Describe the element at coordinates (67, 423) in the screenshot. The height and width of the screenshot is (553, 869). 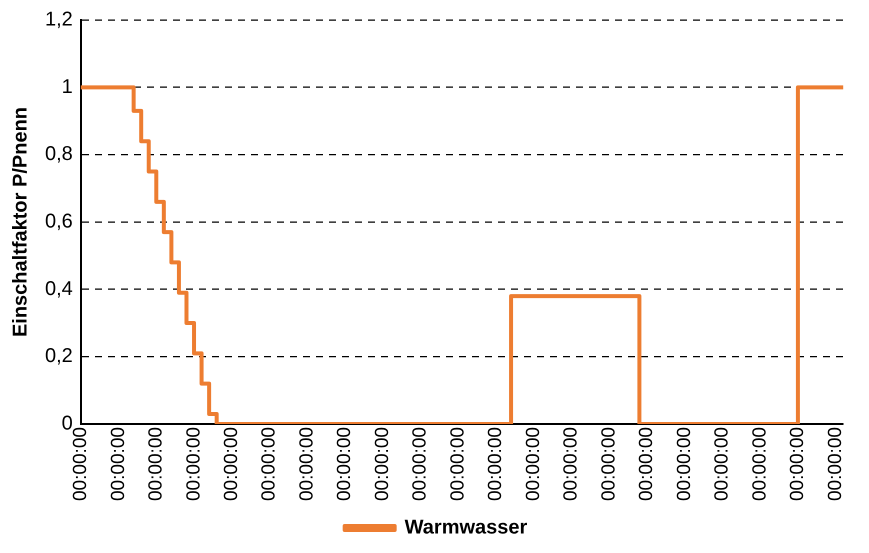
I see `y-tick-label: 0` at that location.